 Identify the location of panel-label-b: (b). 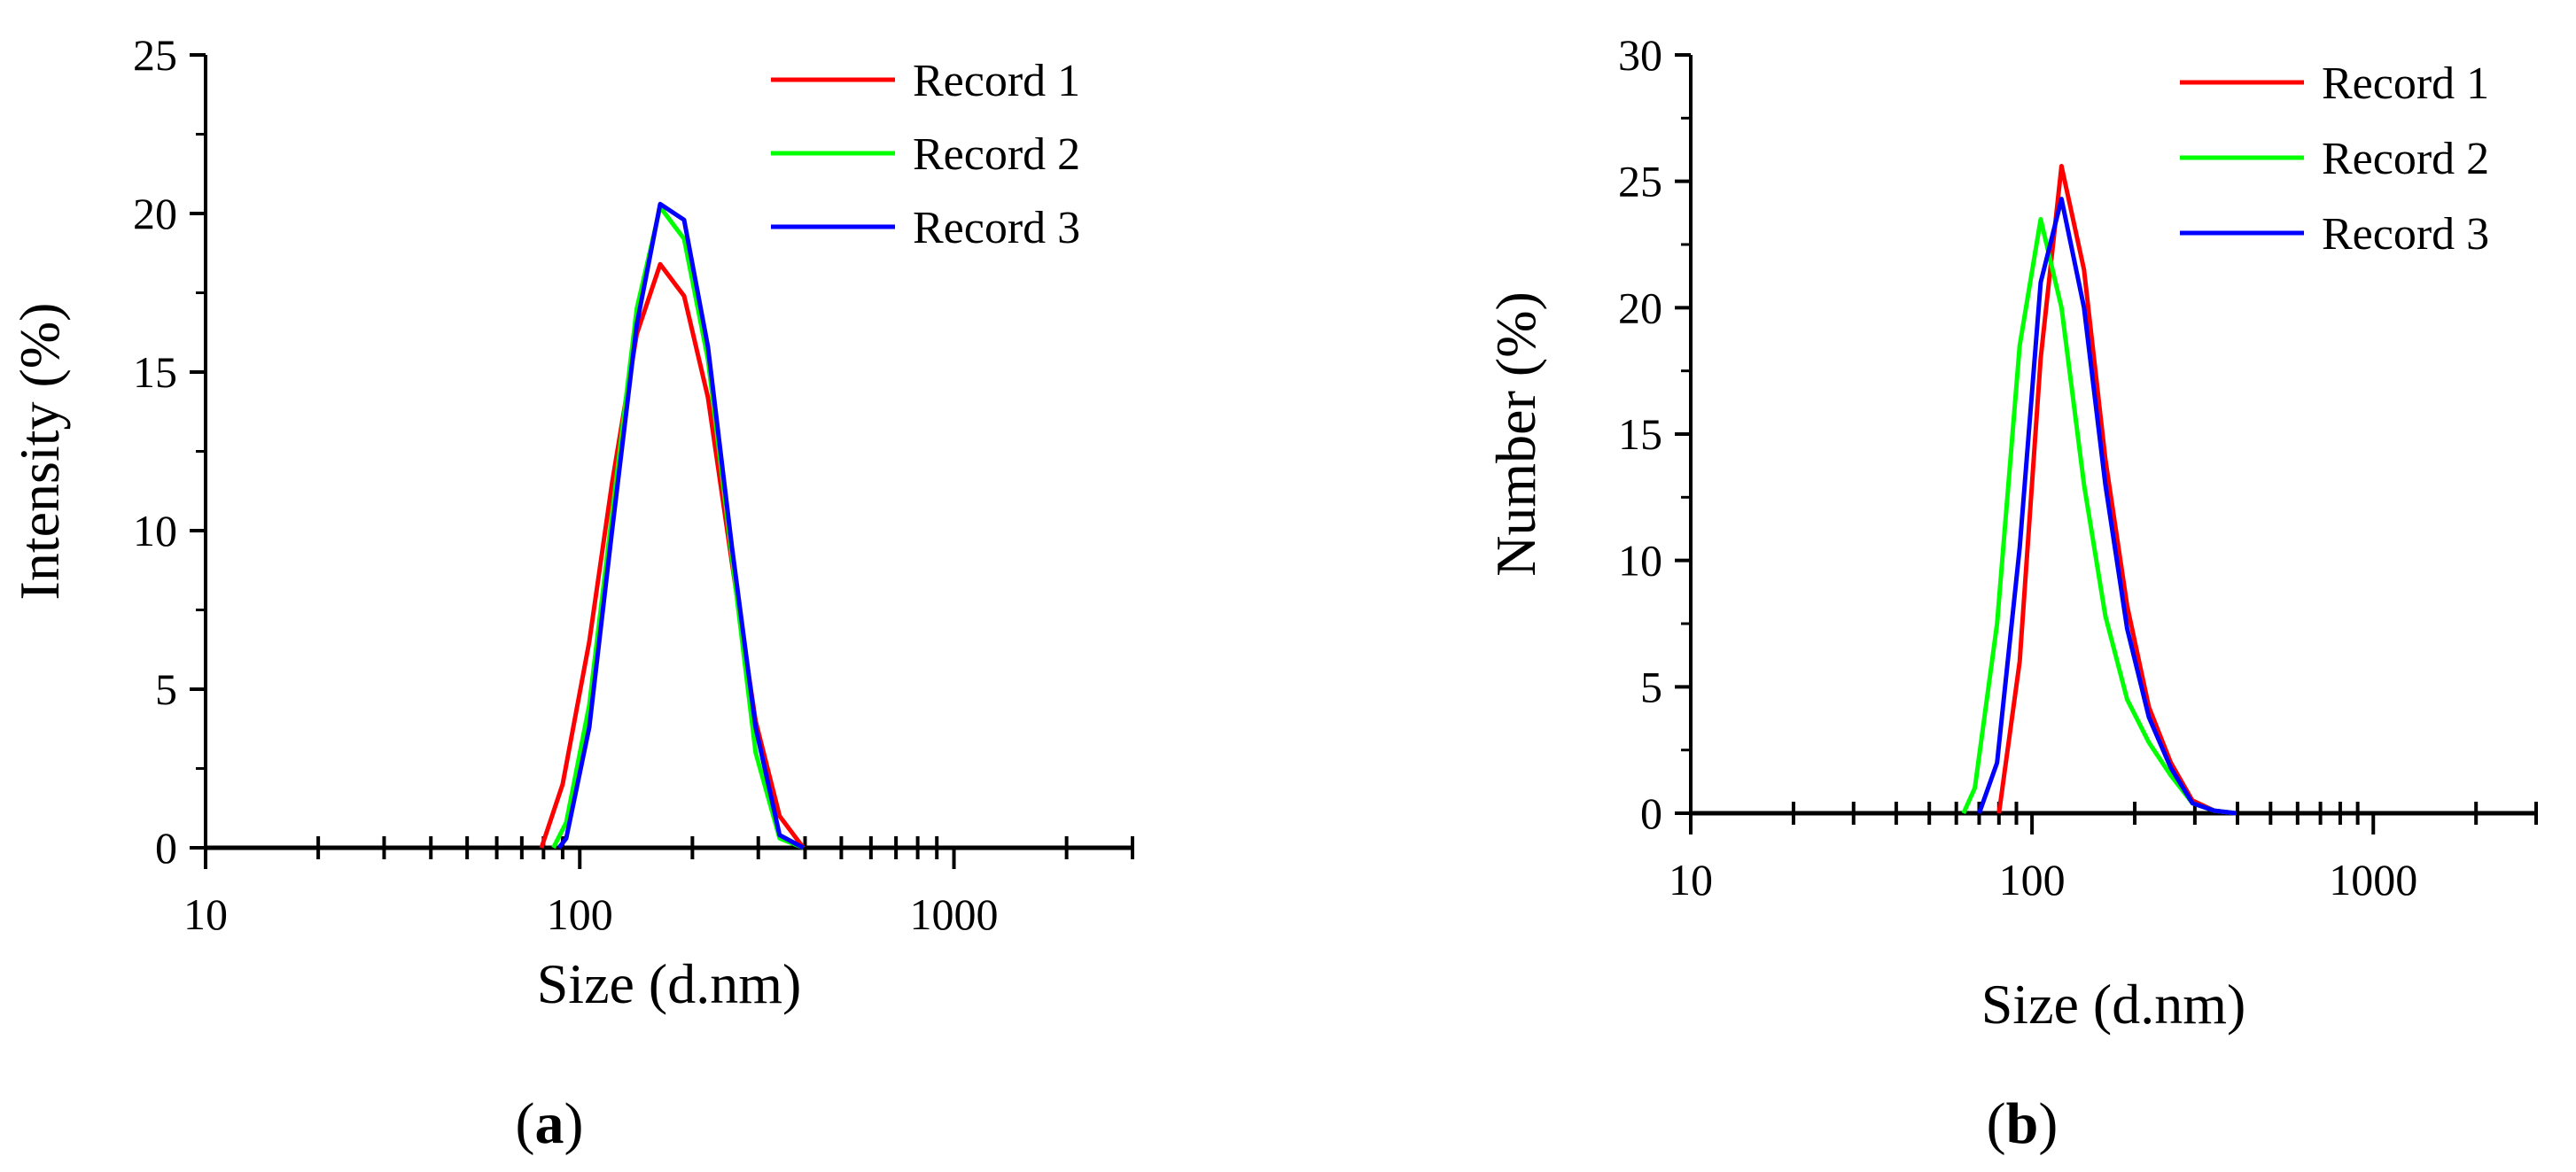
(2023, 1124).